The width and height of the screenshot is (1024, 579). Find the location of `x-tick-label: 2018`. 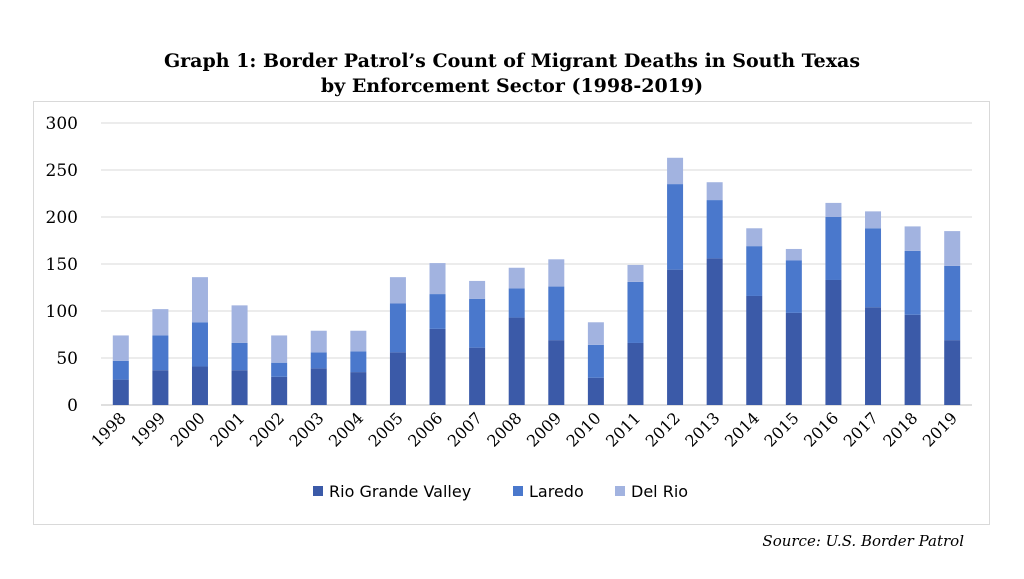

x-tick-label: 2018 is located at coordinates (900, 429).